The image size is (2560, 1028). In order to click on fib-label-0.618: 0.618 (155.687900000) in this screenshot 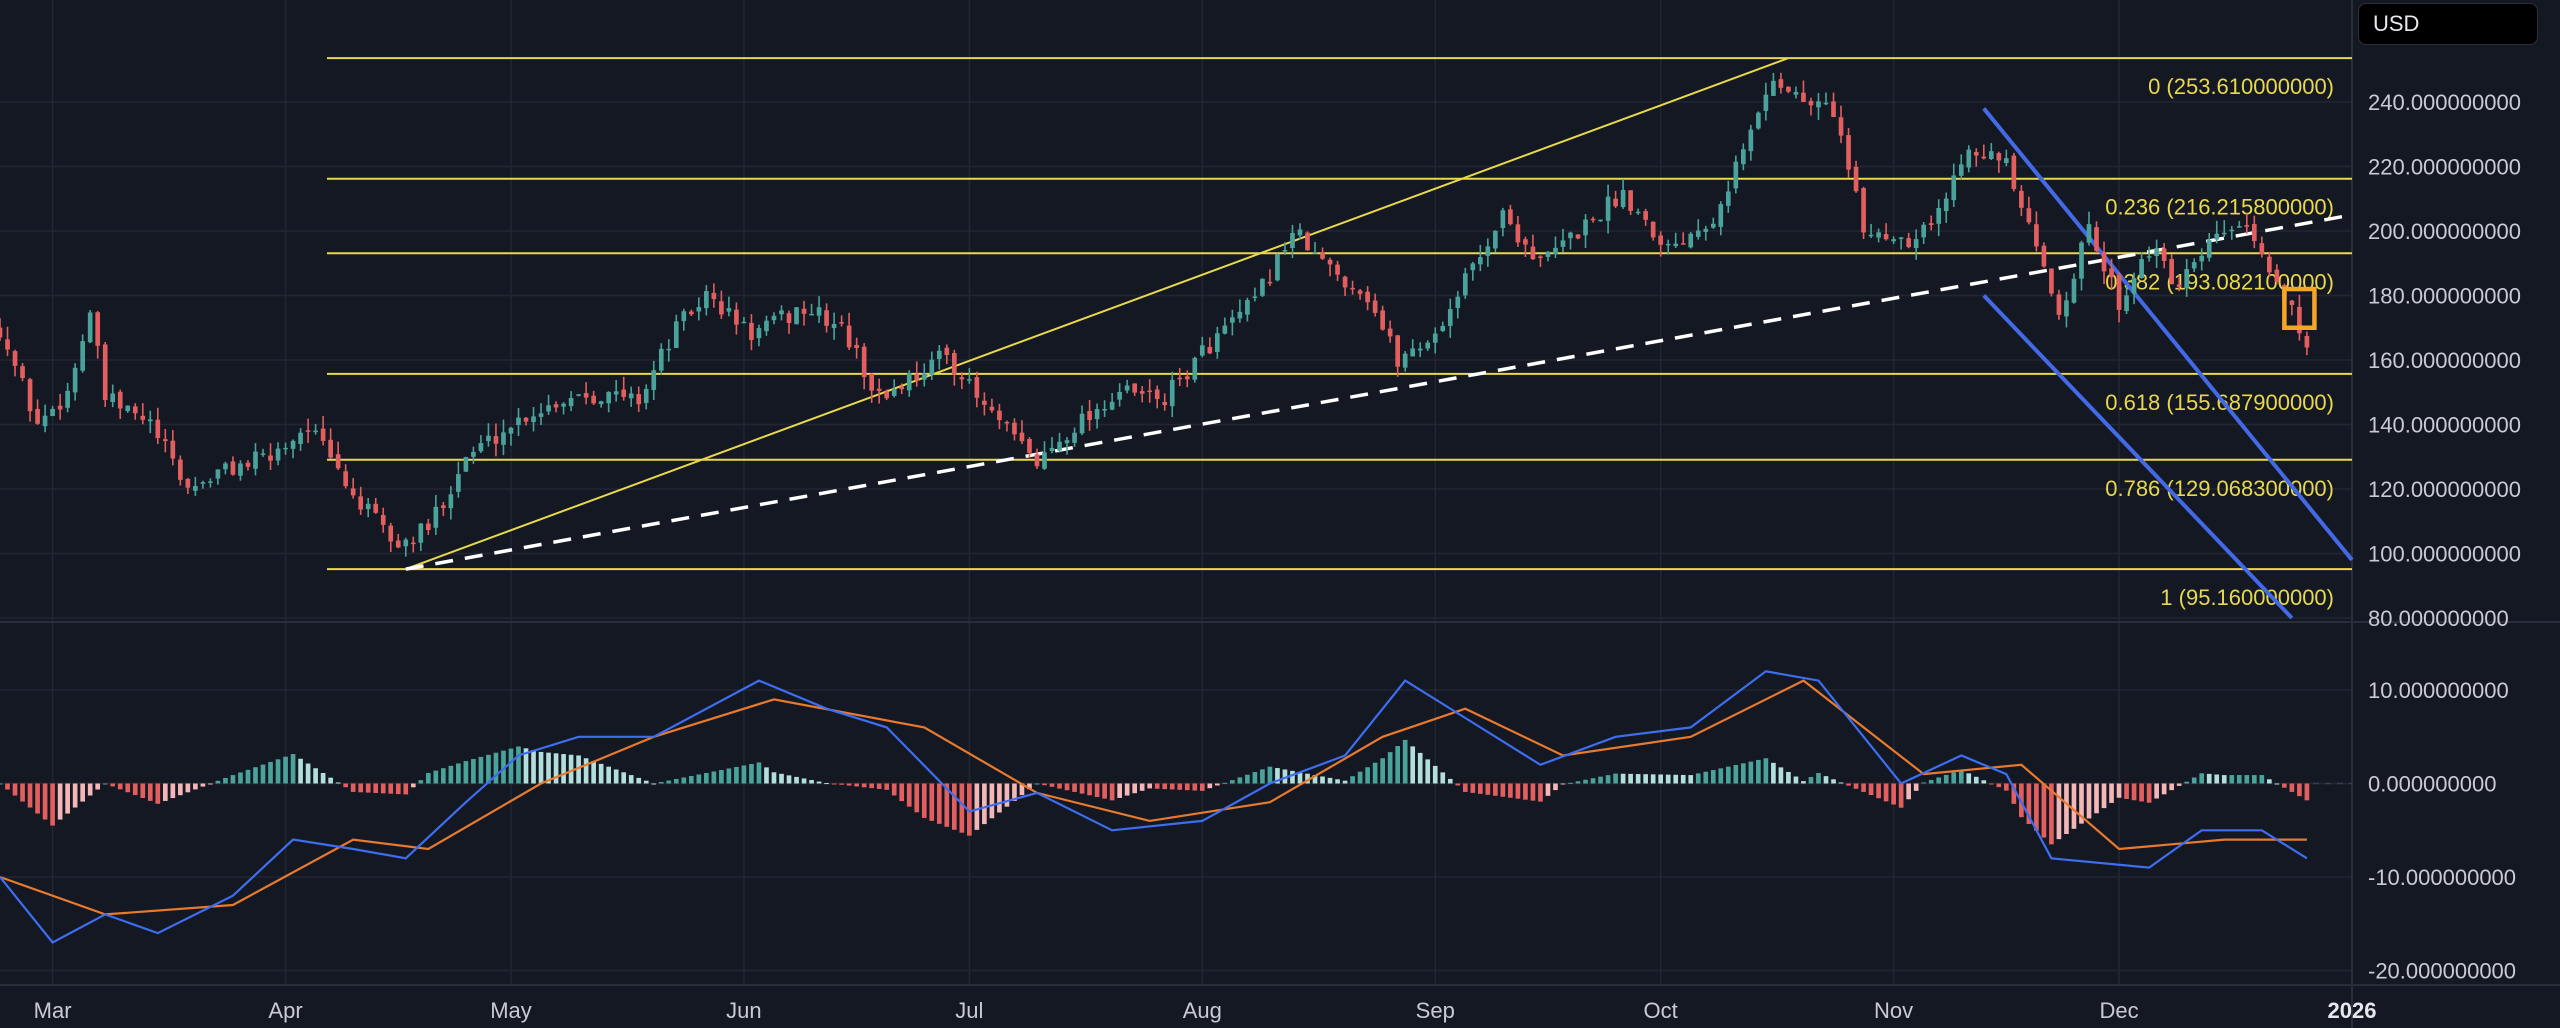, I will do `click(2219, 402)`.